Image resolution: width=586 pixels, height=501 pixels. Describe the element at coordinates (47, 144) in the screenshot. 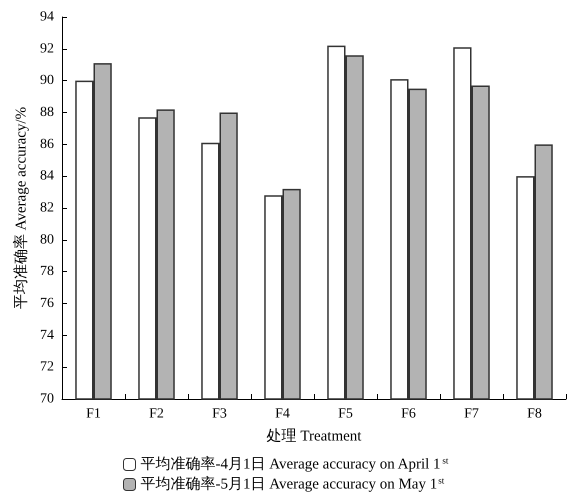

I see `y-tick-label: 86` at that location.